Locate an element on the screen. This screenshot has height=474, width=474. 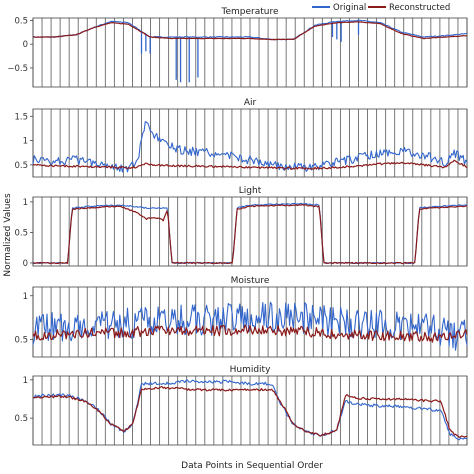
series-reconstructed-light is located at coordinates (250, 234).